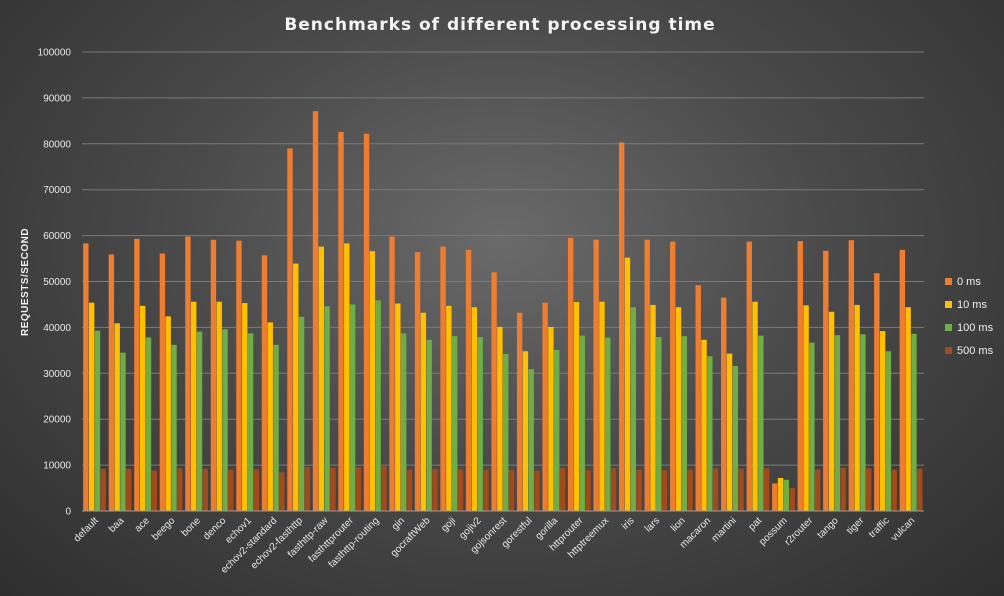  I want to click on bar-echov1-100ms, so click(250, 422).